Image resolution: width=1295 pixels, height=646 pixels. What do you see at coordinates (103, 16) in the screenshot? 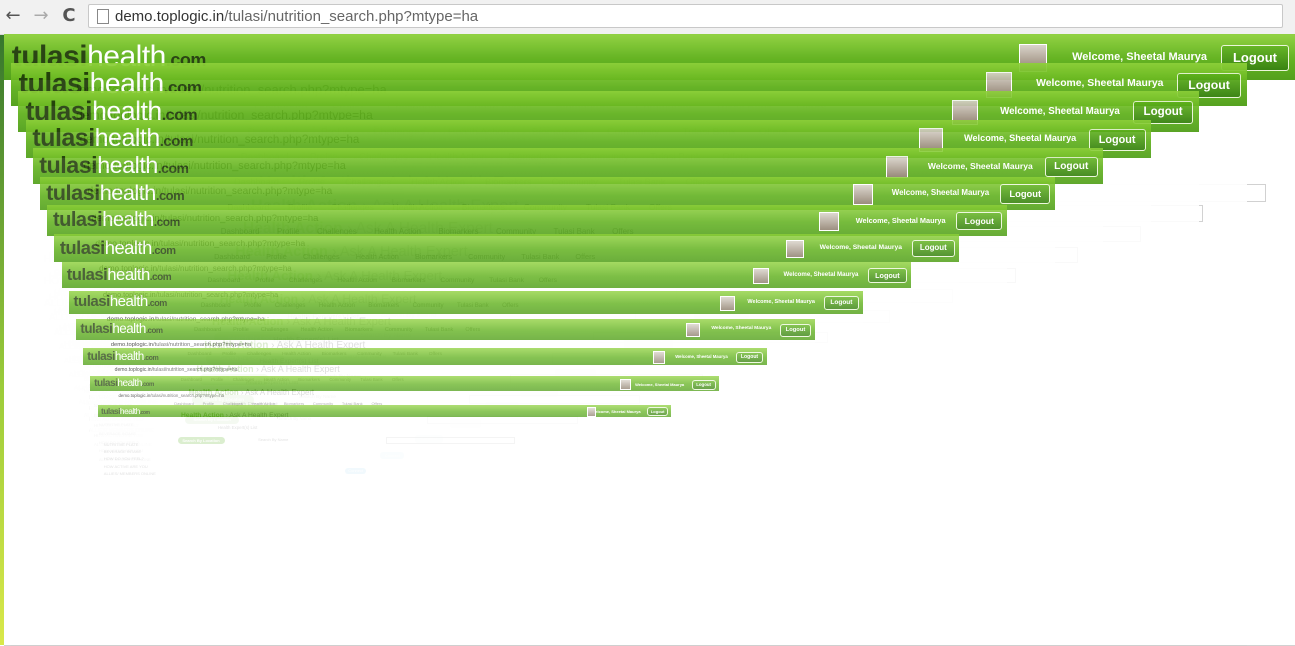
I see `page-icon` at bounding box center [103, 16].